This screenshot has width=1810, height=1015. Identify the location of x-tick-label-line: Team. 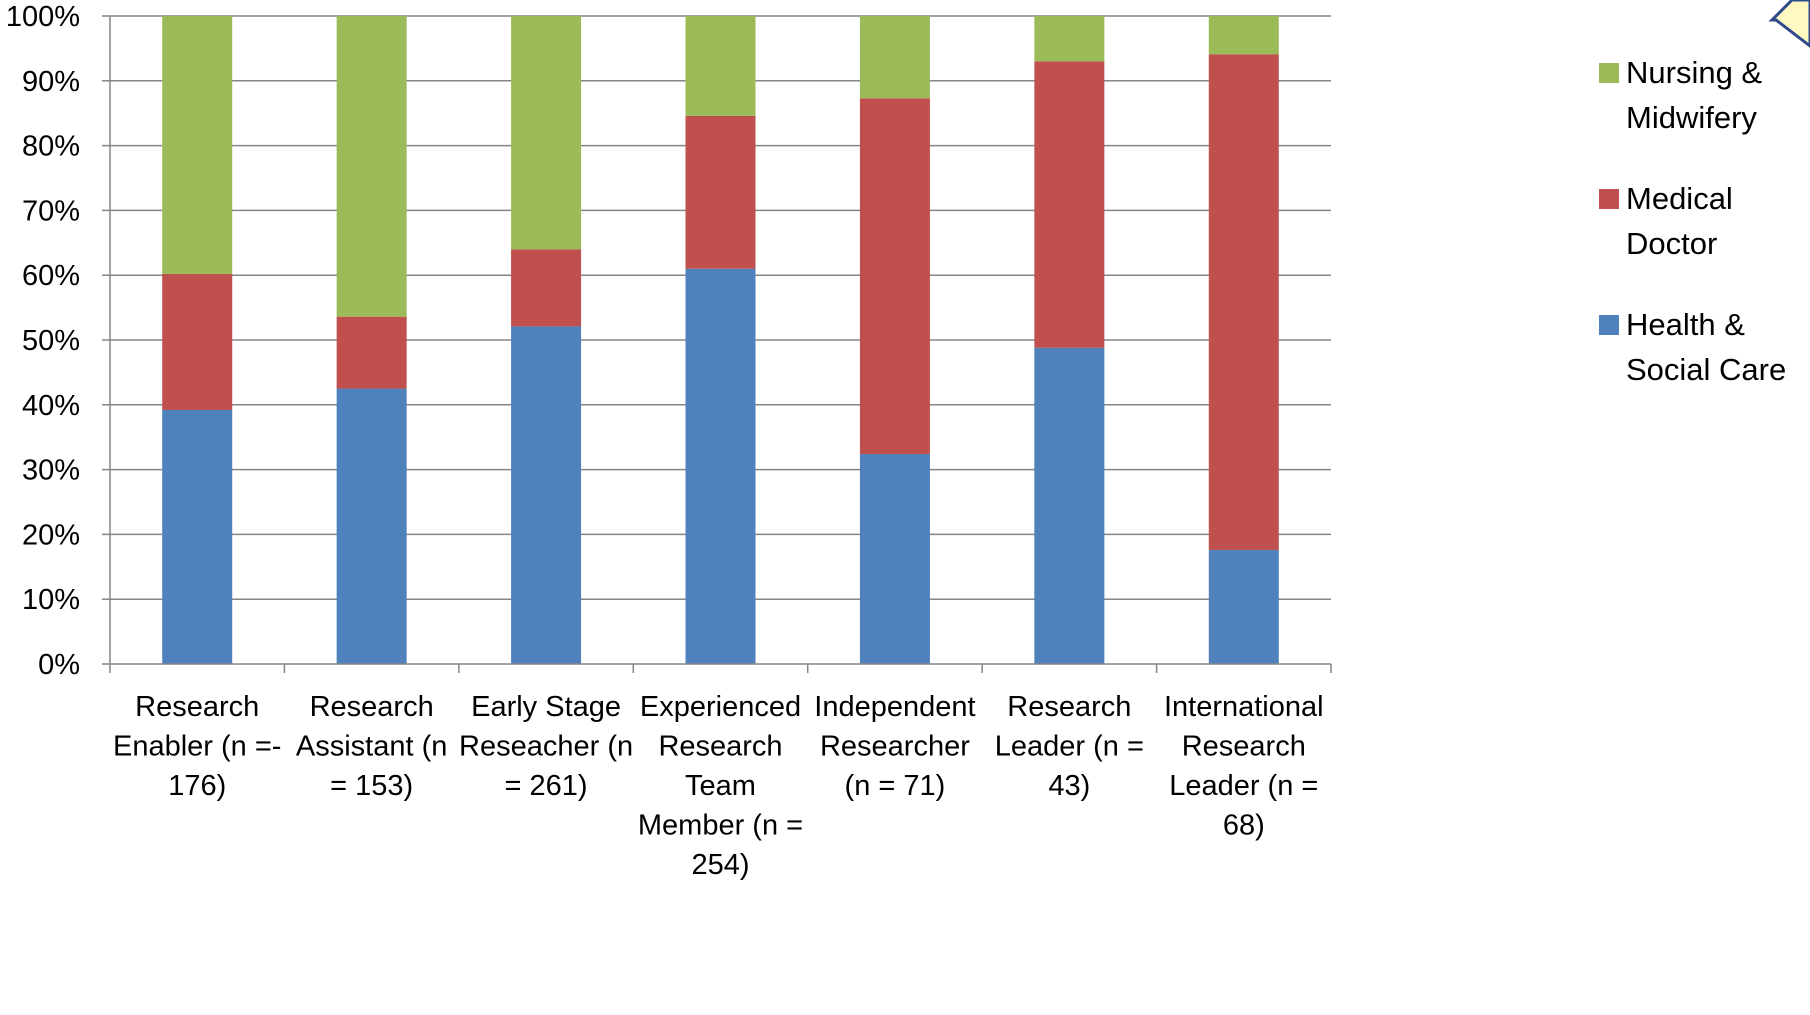
(720, 786).